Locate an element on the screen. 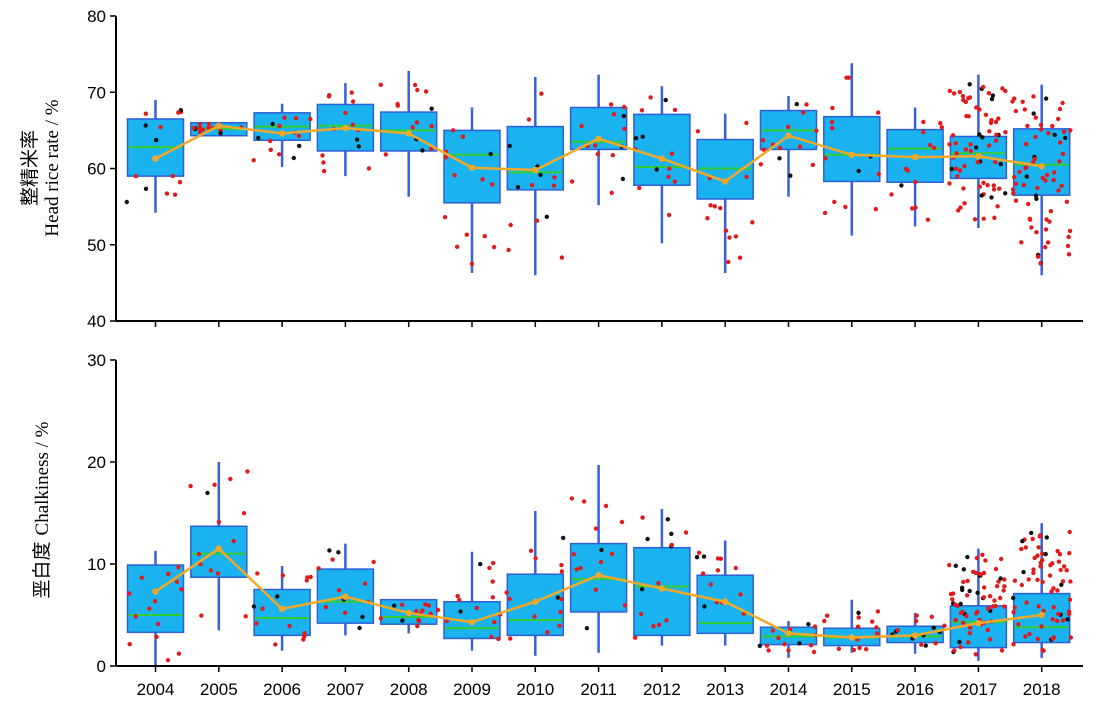 The height and width of the screenshot is (706, 1097). chalkiness-ylabel-cn: 垩白度 is located at coordinates (42, 569).